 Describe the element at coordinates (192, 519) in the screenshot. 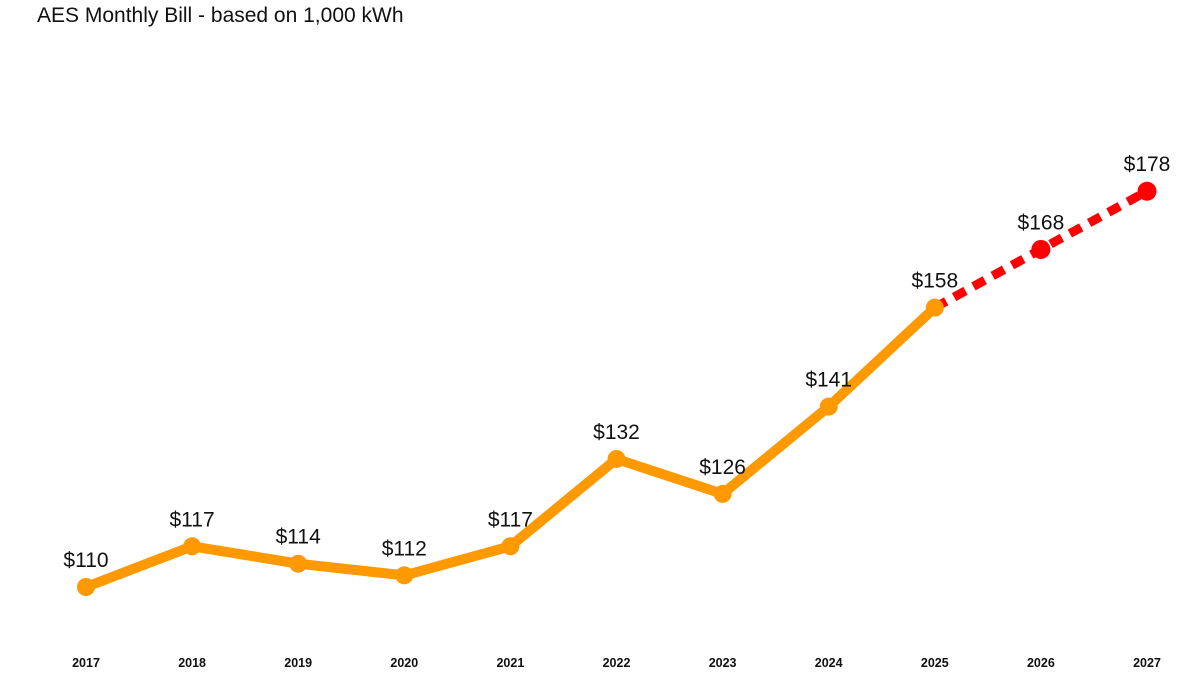

I see `data-label-2018: $117` at that location.